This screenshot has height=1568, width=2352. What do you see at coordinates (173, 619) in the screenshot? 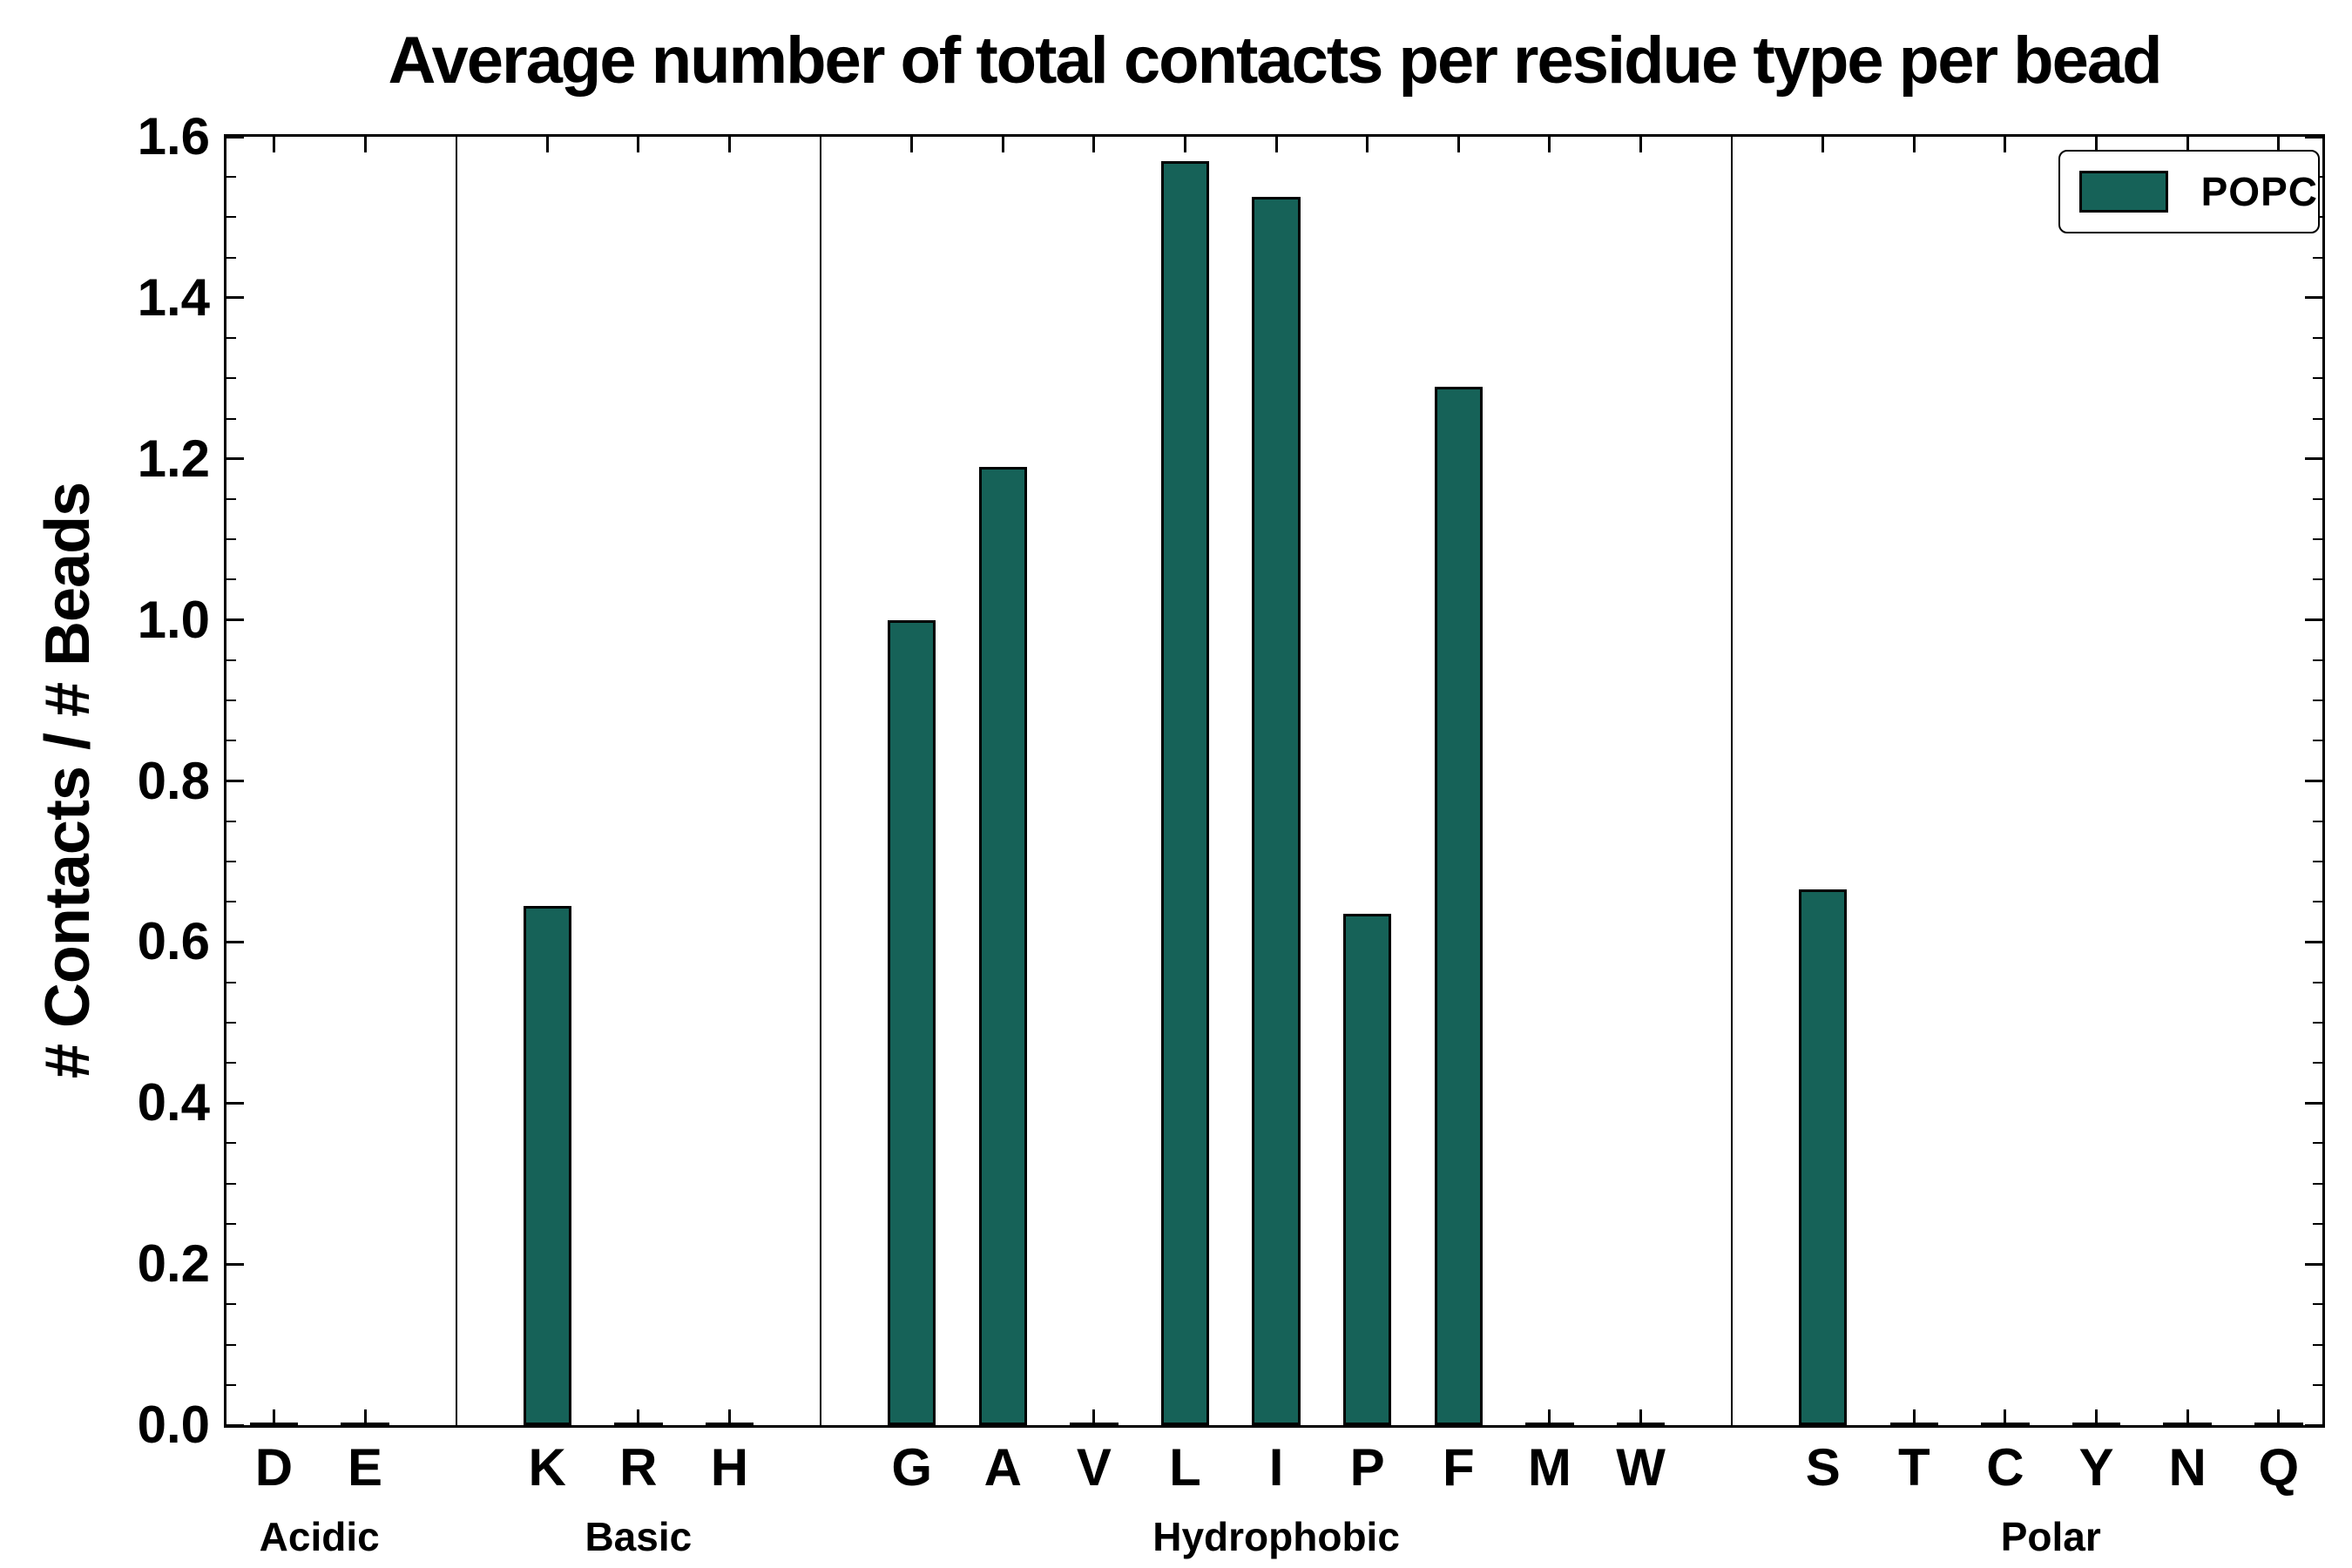
I see `y-tick-label: 1.0` at bounding box center [173, 619].